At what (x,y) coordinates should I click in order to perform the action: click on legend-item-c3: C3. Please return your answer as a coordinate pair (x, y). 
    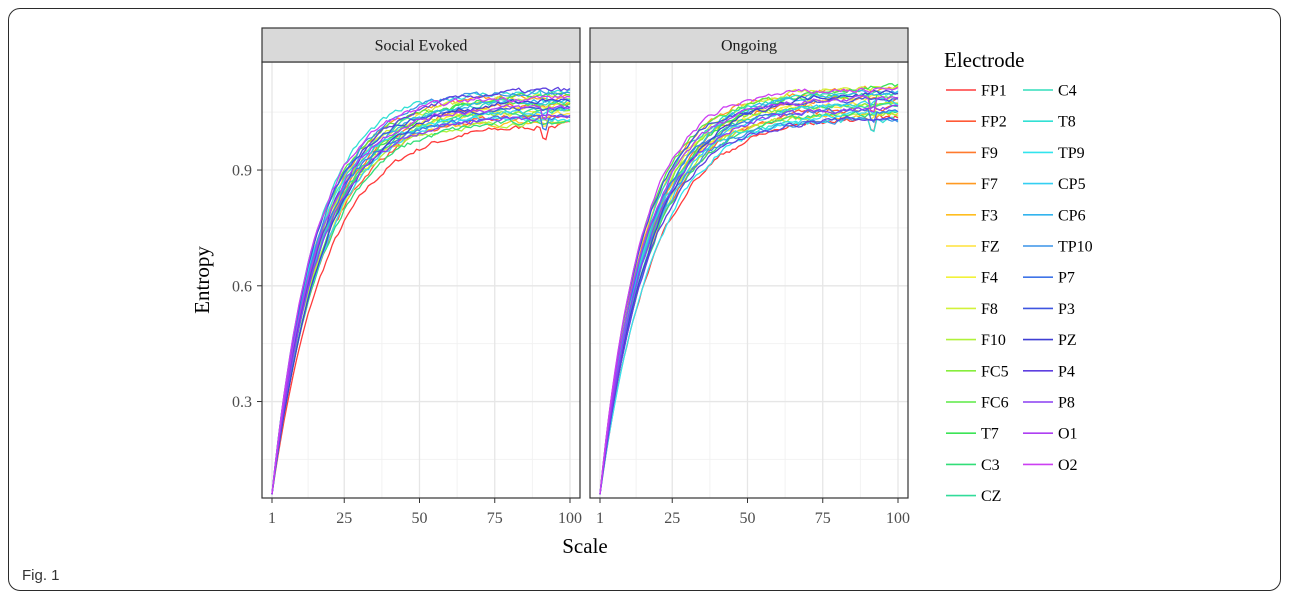
    Looking at the image, I should click on (973, 465).